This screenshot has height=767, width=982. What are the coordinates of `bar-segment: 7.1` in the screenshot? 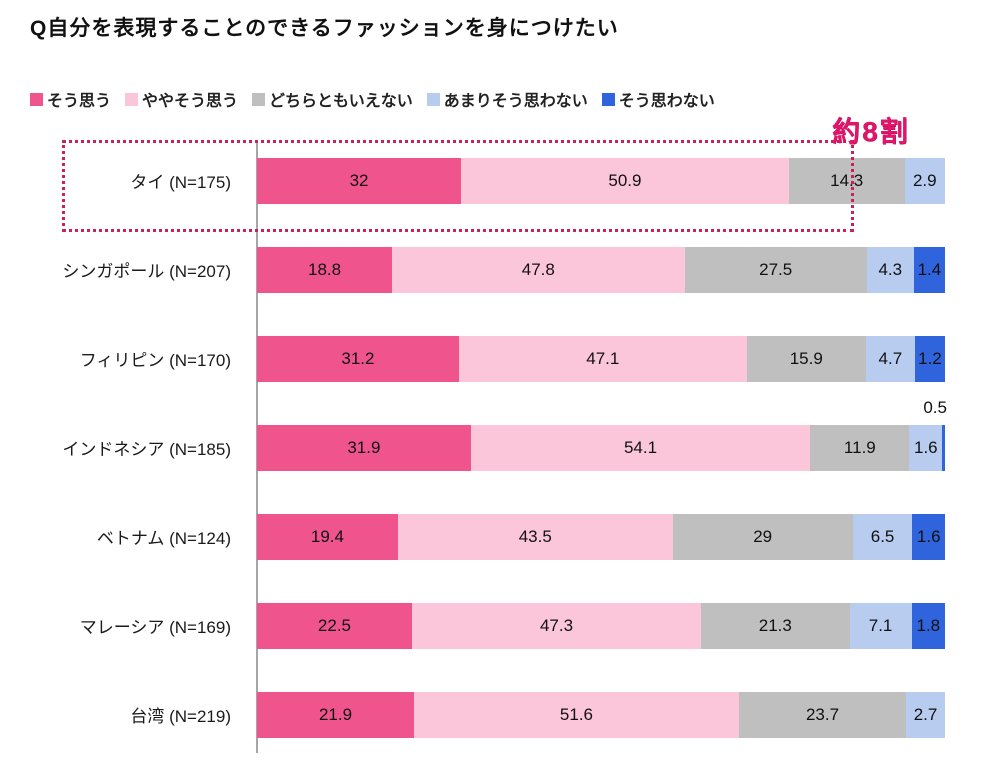 It's located at (880, 625).